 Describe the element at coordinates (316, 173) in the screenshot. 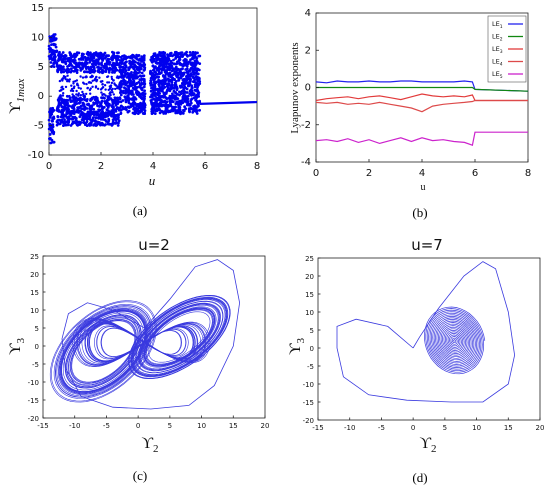

I see `x-tick-label: 0` at that location.